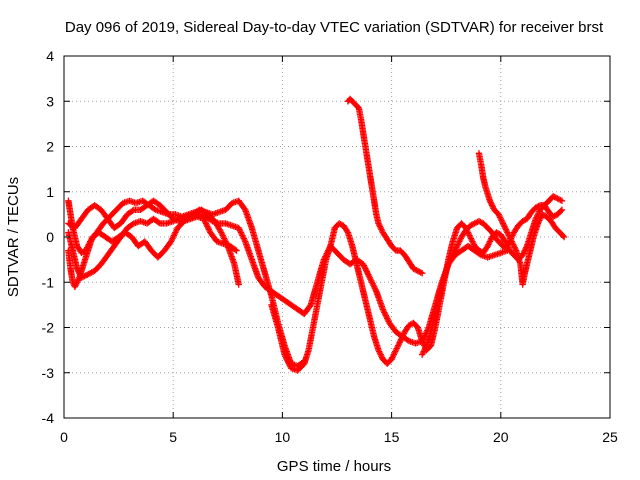 Image resolution: width=640 pixels, height=480 pixels. I want to click on y-tick-label: 0, so click(50, 237).